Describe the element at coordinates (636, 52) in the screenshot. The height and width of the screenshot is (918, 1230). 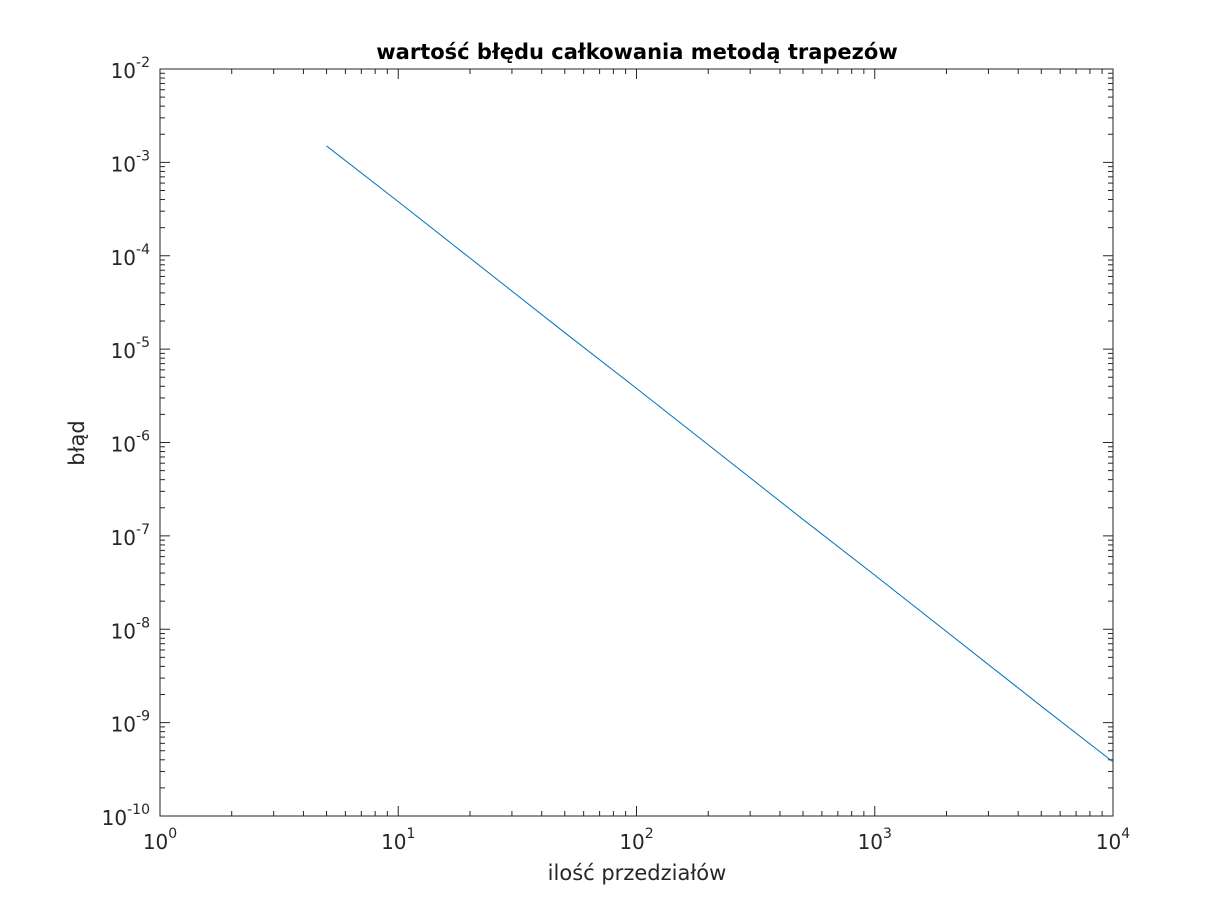
I see `chart-title: wartość błędu całkowania metodą trapezów` at that location.